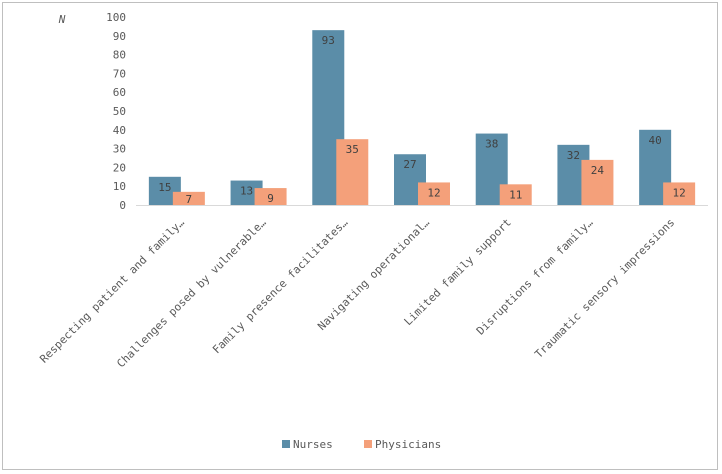 Image resolution: width=722 pixels, height=474 pixels. I want to click on y-tick-label: 90, so click(119, 36).